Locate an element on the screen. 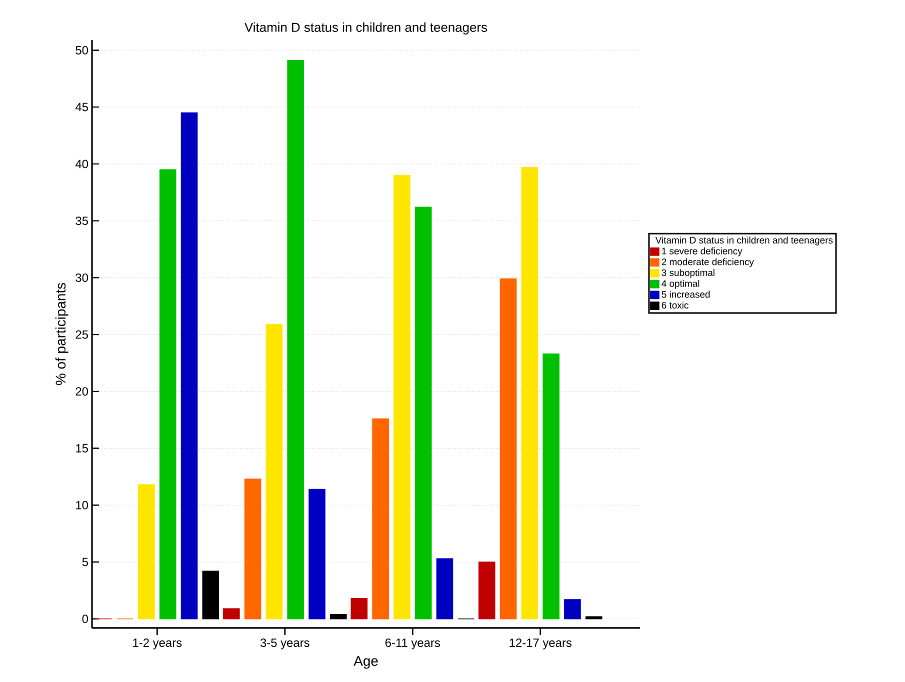  y-tick-label: 0 is located at coordinates (85, 619).